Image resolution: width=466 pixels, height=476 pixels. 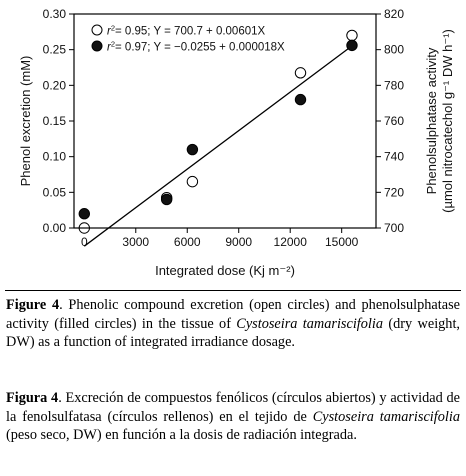 What do you see at coordinates (55, 85) in the screenshot?
I see `left-tick-label: 0.20` at bounding box center [55, 85].